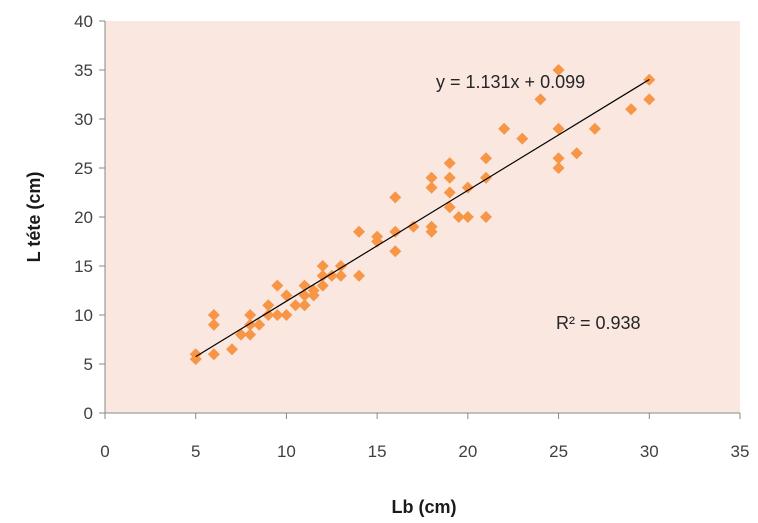 This screenshot has height=523, width=758. I want to click on trendline-equation: y = 1.131x + 0.099, so click(510, 82).